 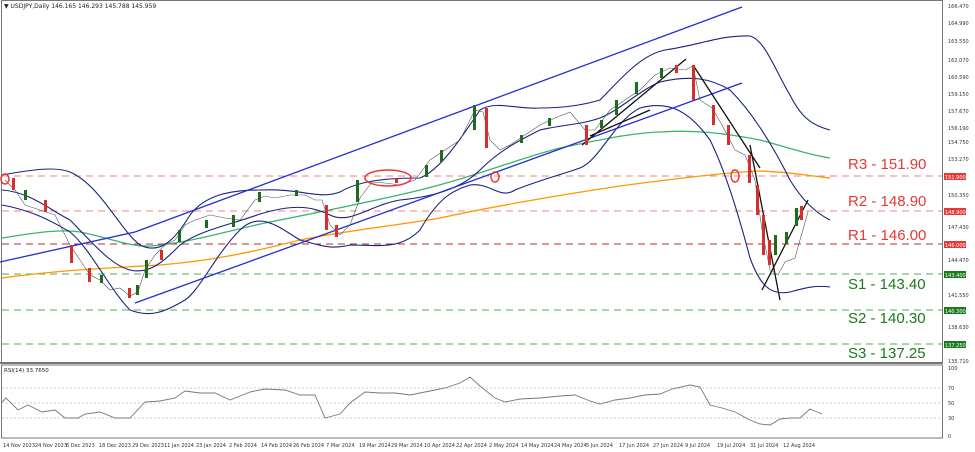 I want to click on svg-text: 14 Nov 2023, so click(x=19, y=446).